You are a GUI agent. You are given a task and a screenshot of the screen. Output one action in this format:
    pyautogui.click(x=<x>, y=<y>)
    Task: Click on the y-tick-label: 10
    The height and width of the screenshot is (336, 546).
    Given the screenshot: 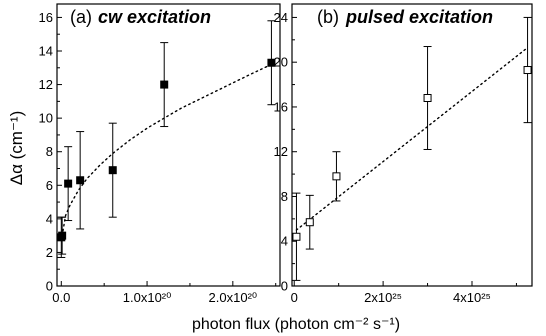 What is the action you would take?
    pyautogui.click(x=46, y=118)
    